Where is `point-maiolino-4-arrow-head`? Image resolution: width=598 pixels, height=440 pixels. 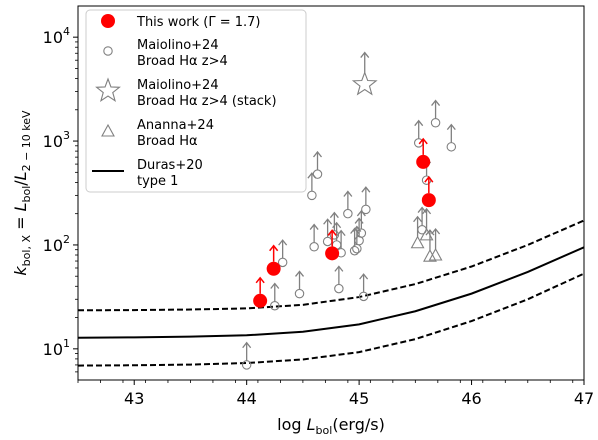
point-maiolino-4-arrow-head is located at coordinates (312, 175).